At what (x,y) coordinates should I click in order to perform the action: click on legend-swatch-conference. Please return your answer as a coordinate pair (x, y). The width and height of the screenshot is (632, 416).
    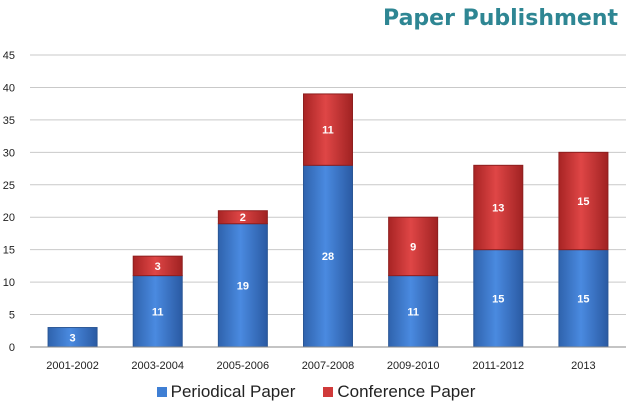
    Looking at the image, I should click on (328, 392).